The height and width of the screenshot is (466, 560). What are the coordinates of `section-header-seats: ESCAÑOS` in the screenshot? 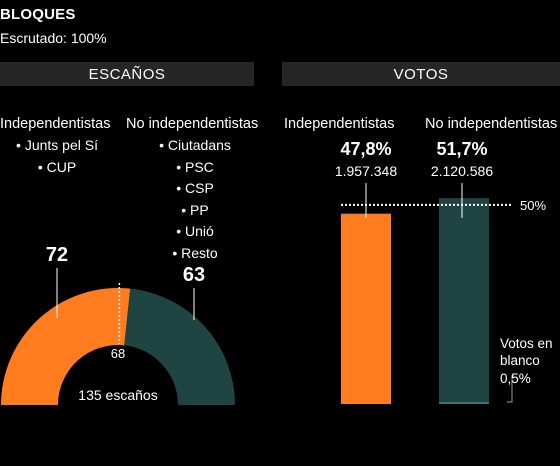 It's located at (127, 74).